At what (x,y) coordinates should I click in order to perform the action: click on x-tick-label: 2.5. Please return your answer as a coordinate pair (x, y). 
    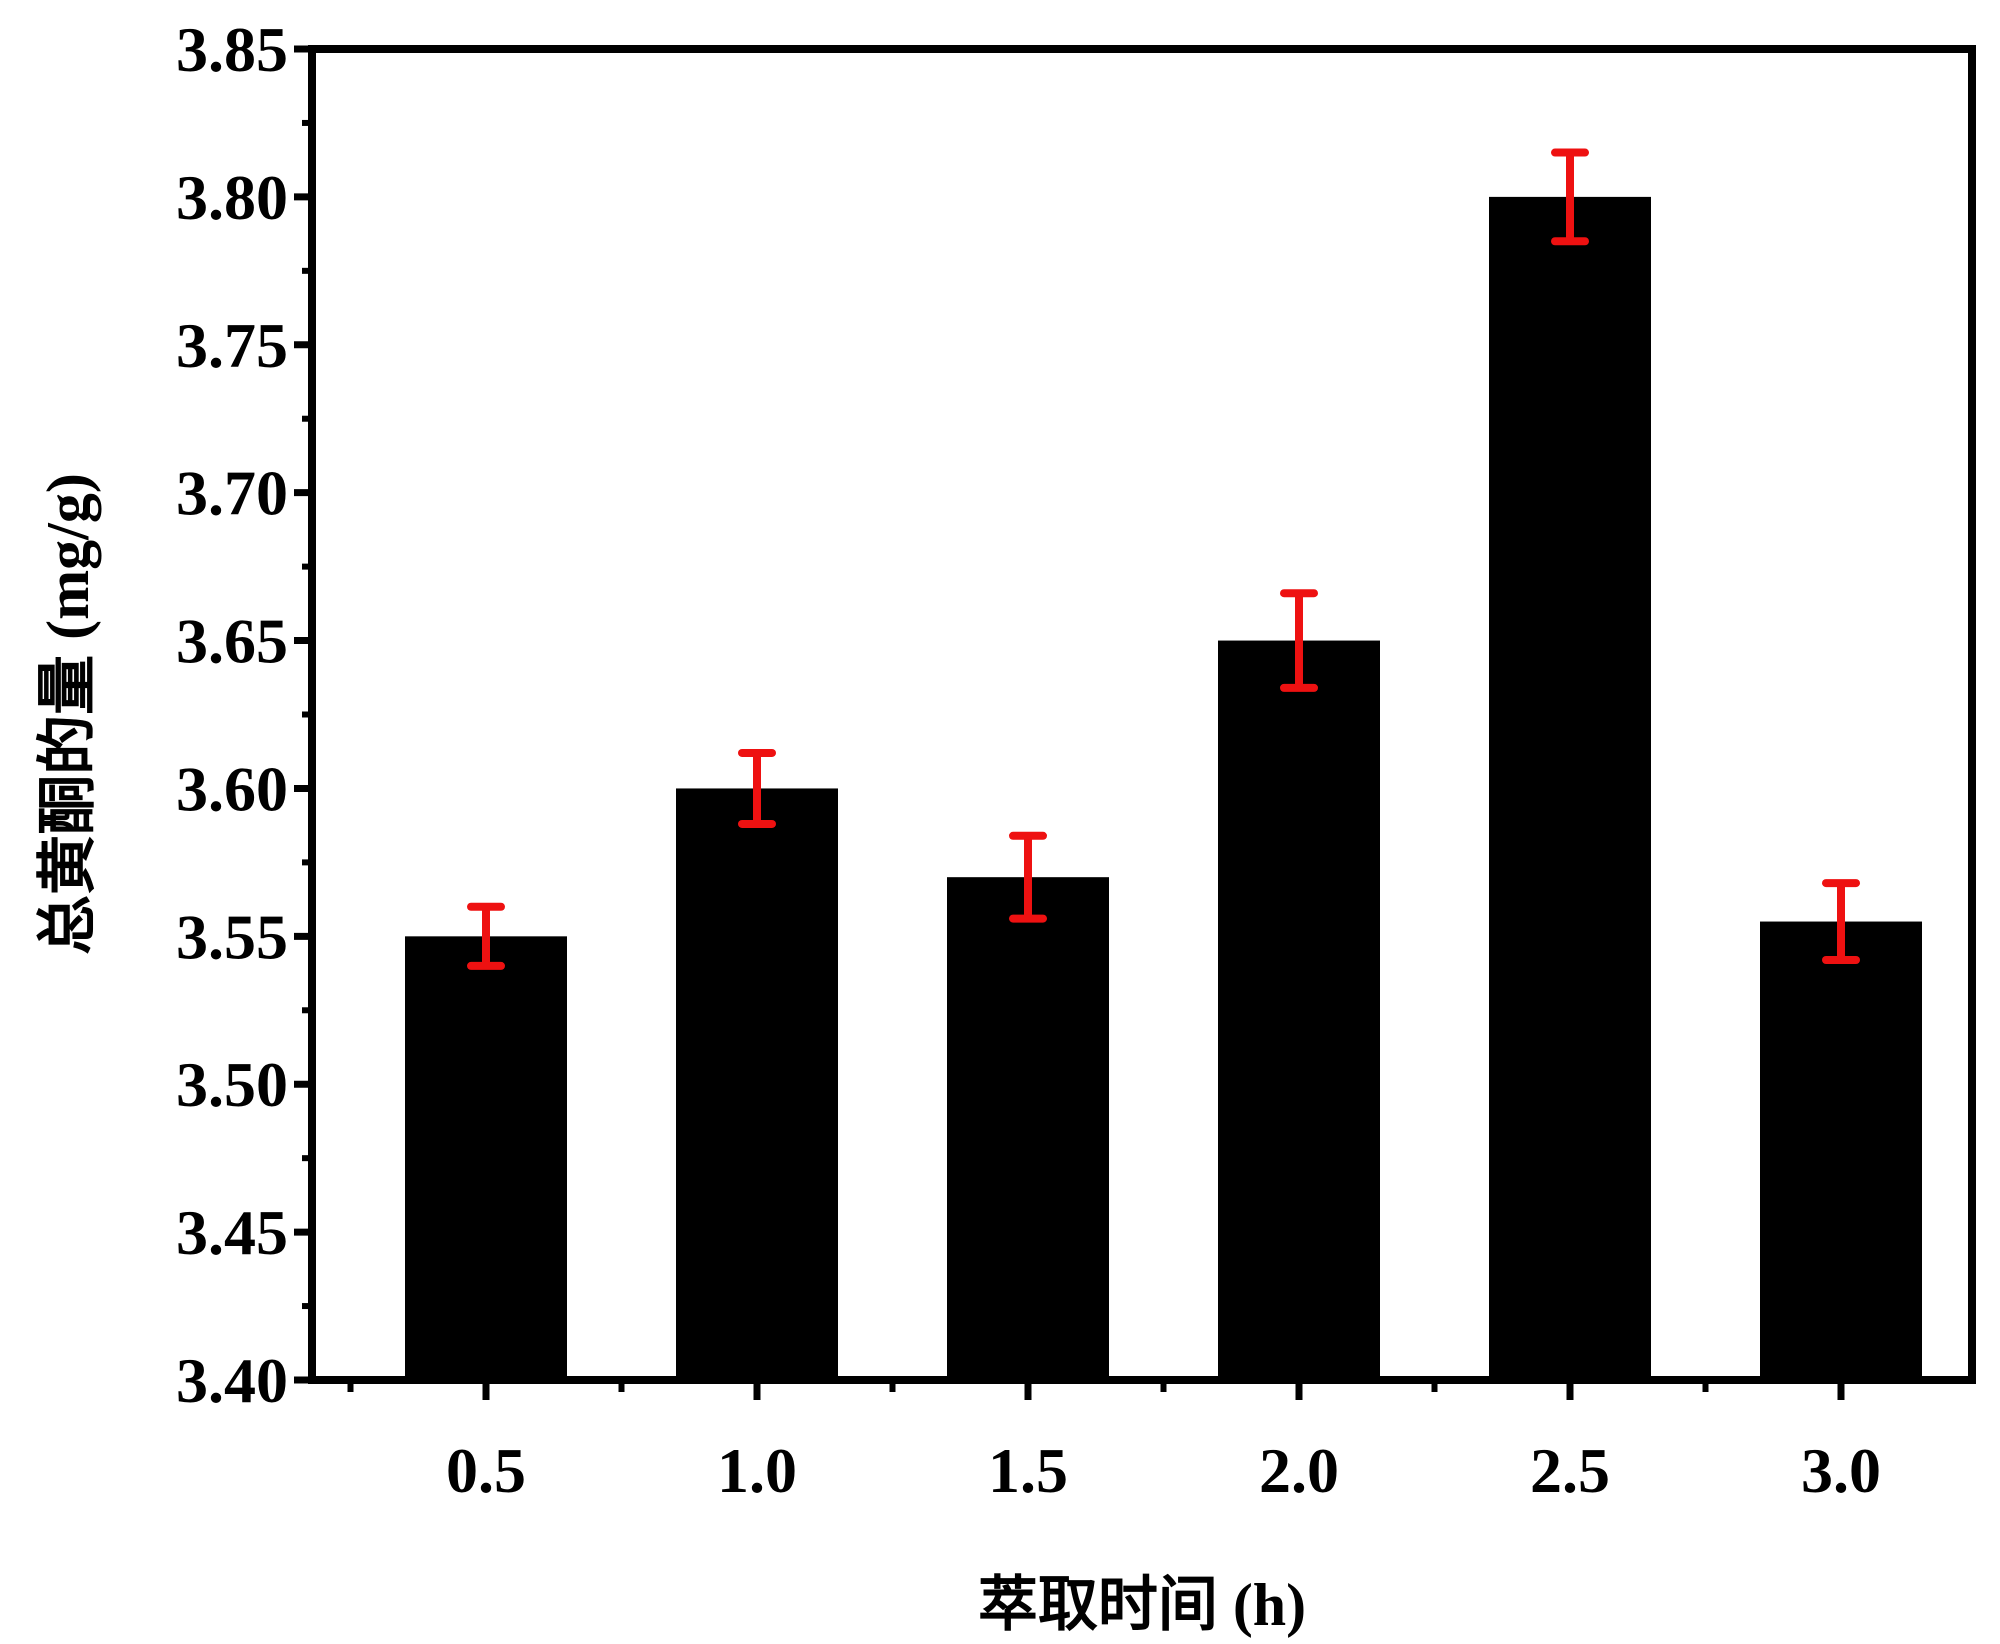
    Looking at the image, I should click on (1570, 1470).